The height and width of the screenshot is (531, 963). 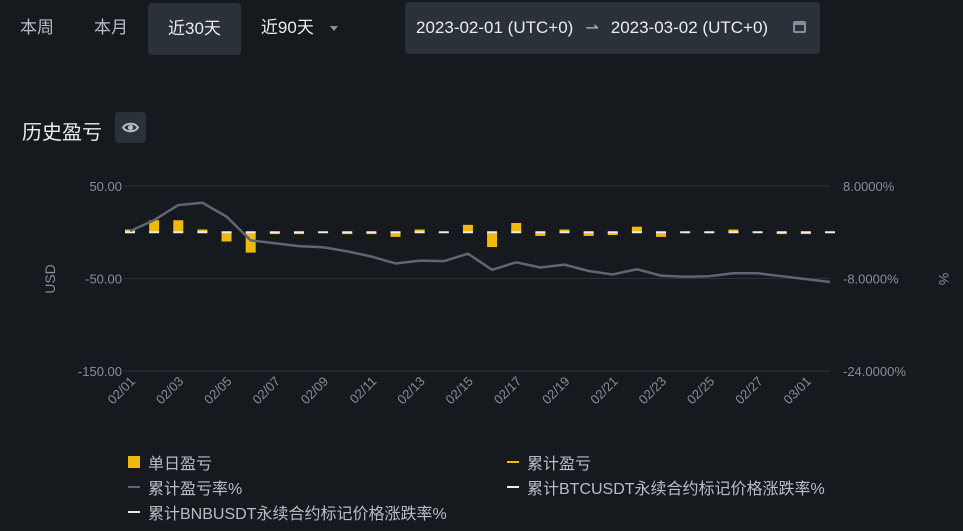 I want to click on x-tick-label: 03/01, so click(x=797, y=391).